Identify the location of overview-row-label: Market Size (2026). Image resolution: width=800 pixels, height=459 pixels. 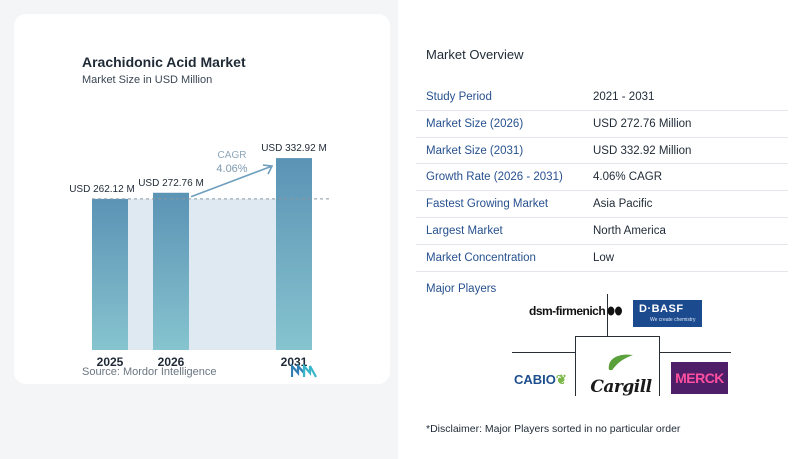
(475, 123).